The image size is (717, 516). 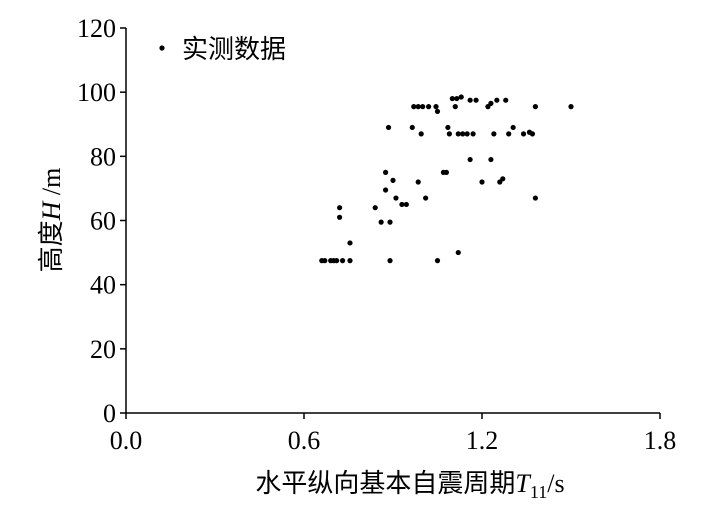 What do you see at coordinates (385, 483) in the screenshot?
I see `x-label-text: 水平纵向基本自震周期` at bounding box center [385, 483].